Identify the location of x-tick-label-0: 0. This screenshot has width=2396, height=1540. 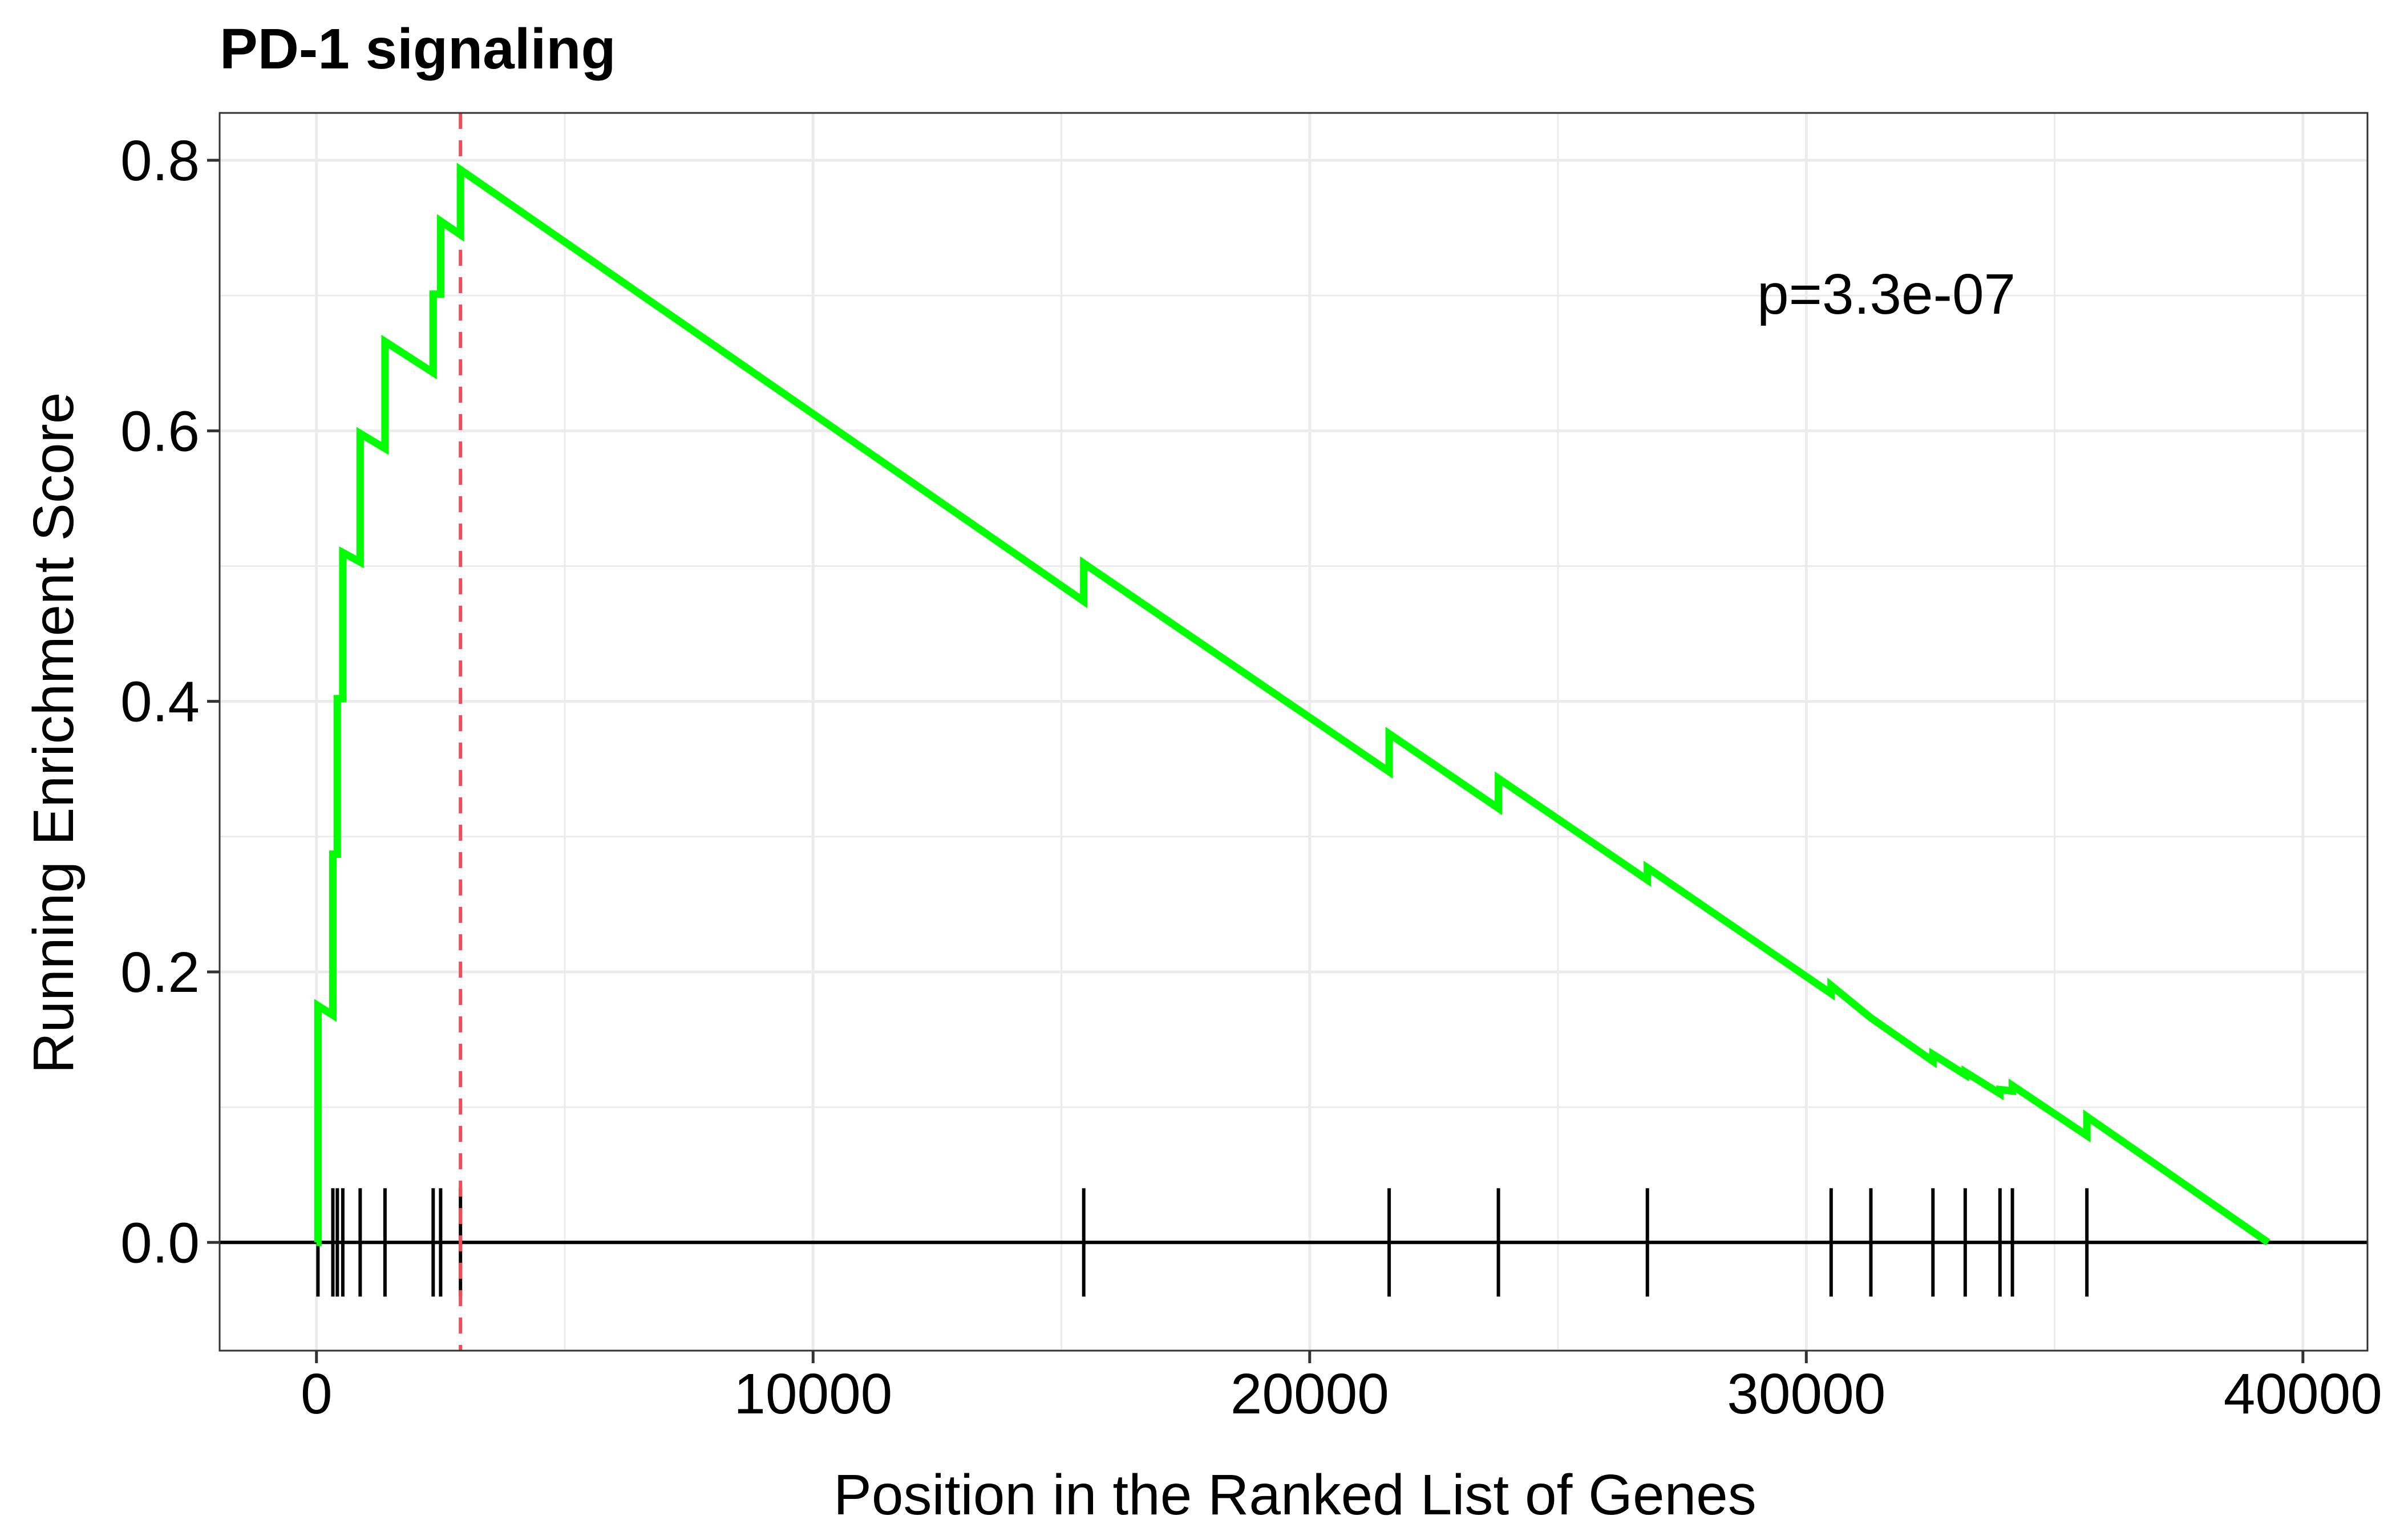
(317, 1394).